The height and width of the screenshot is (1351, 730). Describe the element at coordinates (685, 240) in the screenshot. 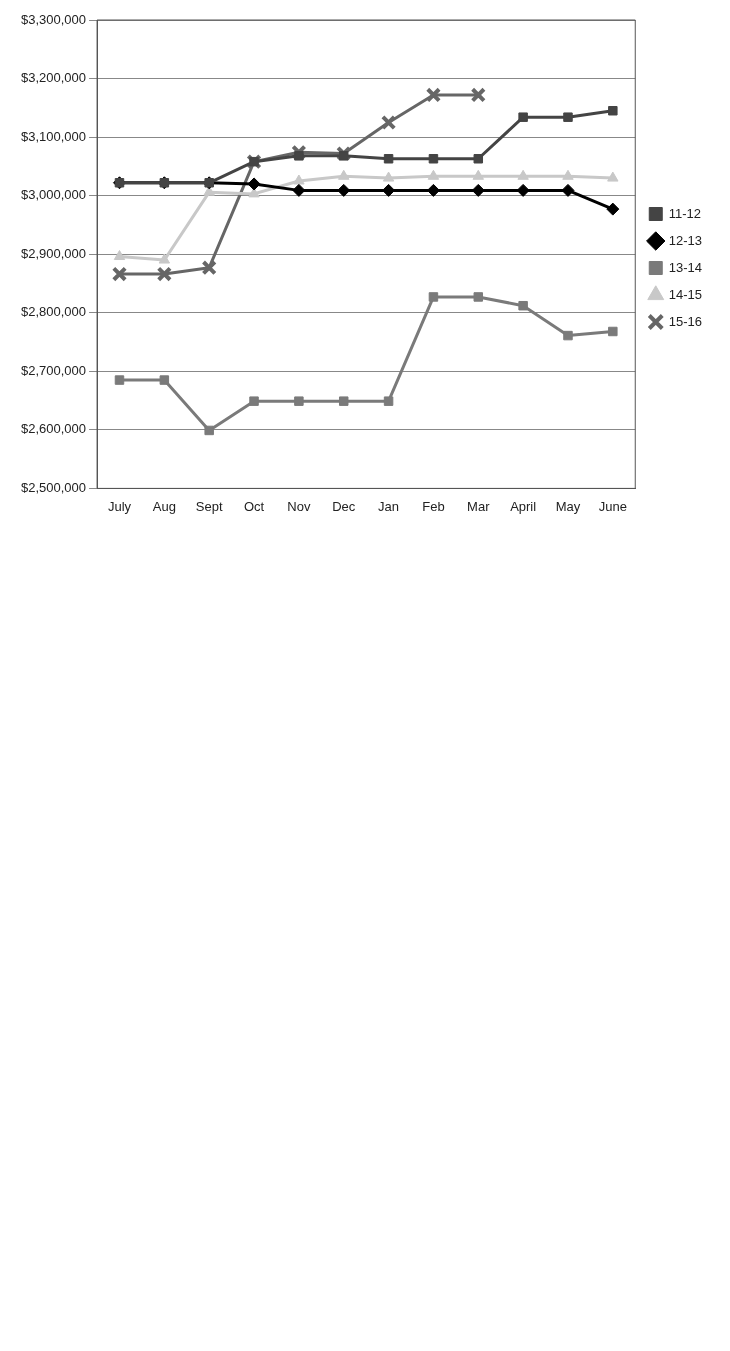

I see `legend-label: 12-13` at that location.